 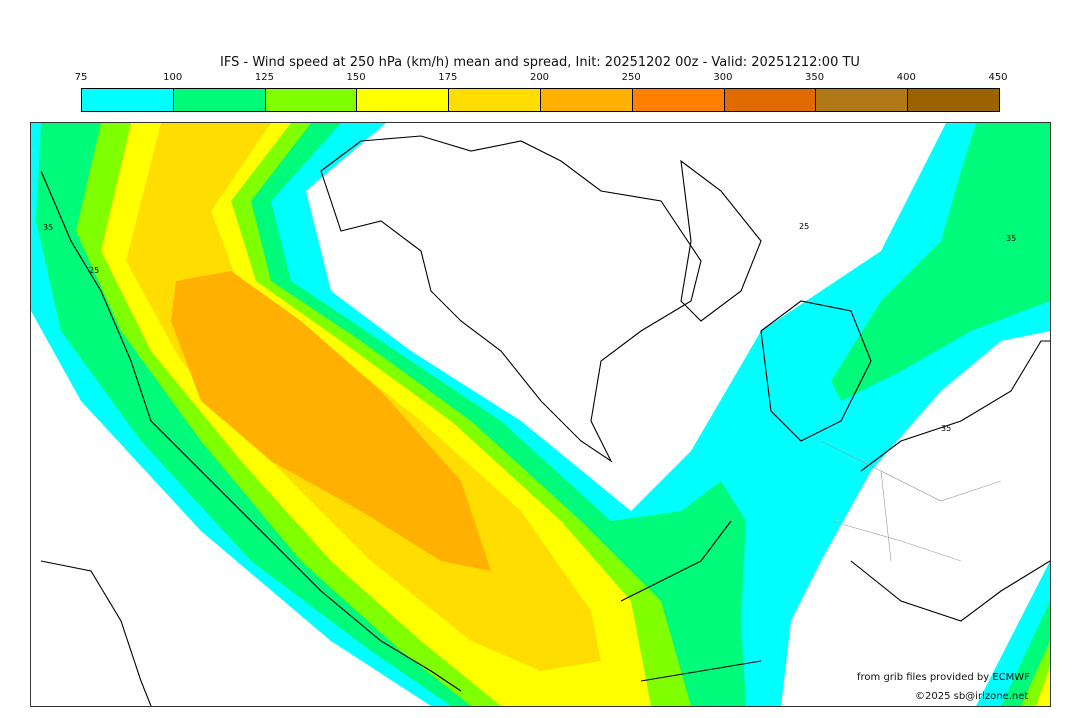 What do you see at coordinates (1043, 686) in the screenshot?
I see `band-150-se` at bounding box center [1043, 686].